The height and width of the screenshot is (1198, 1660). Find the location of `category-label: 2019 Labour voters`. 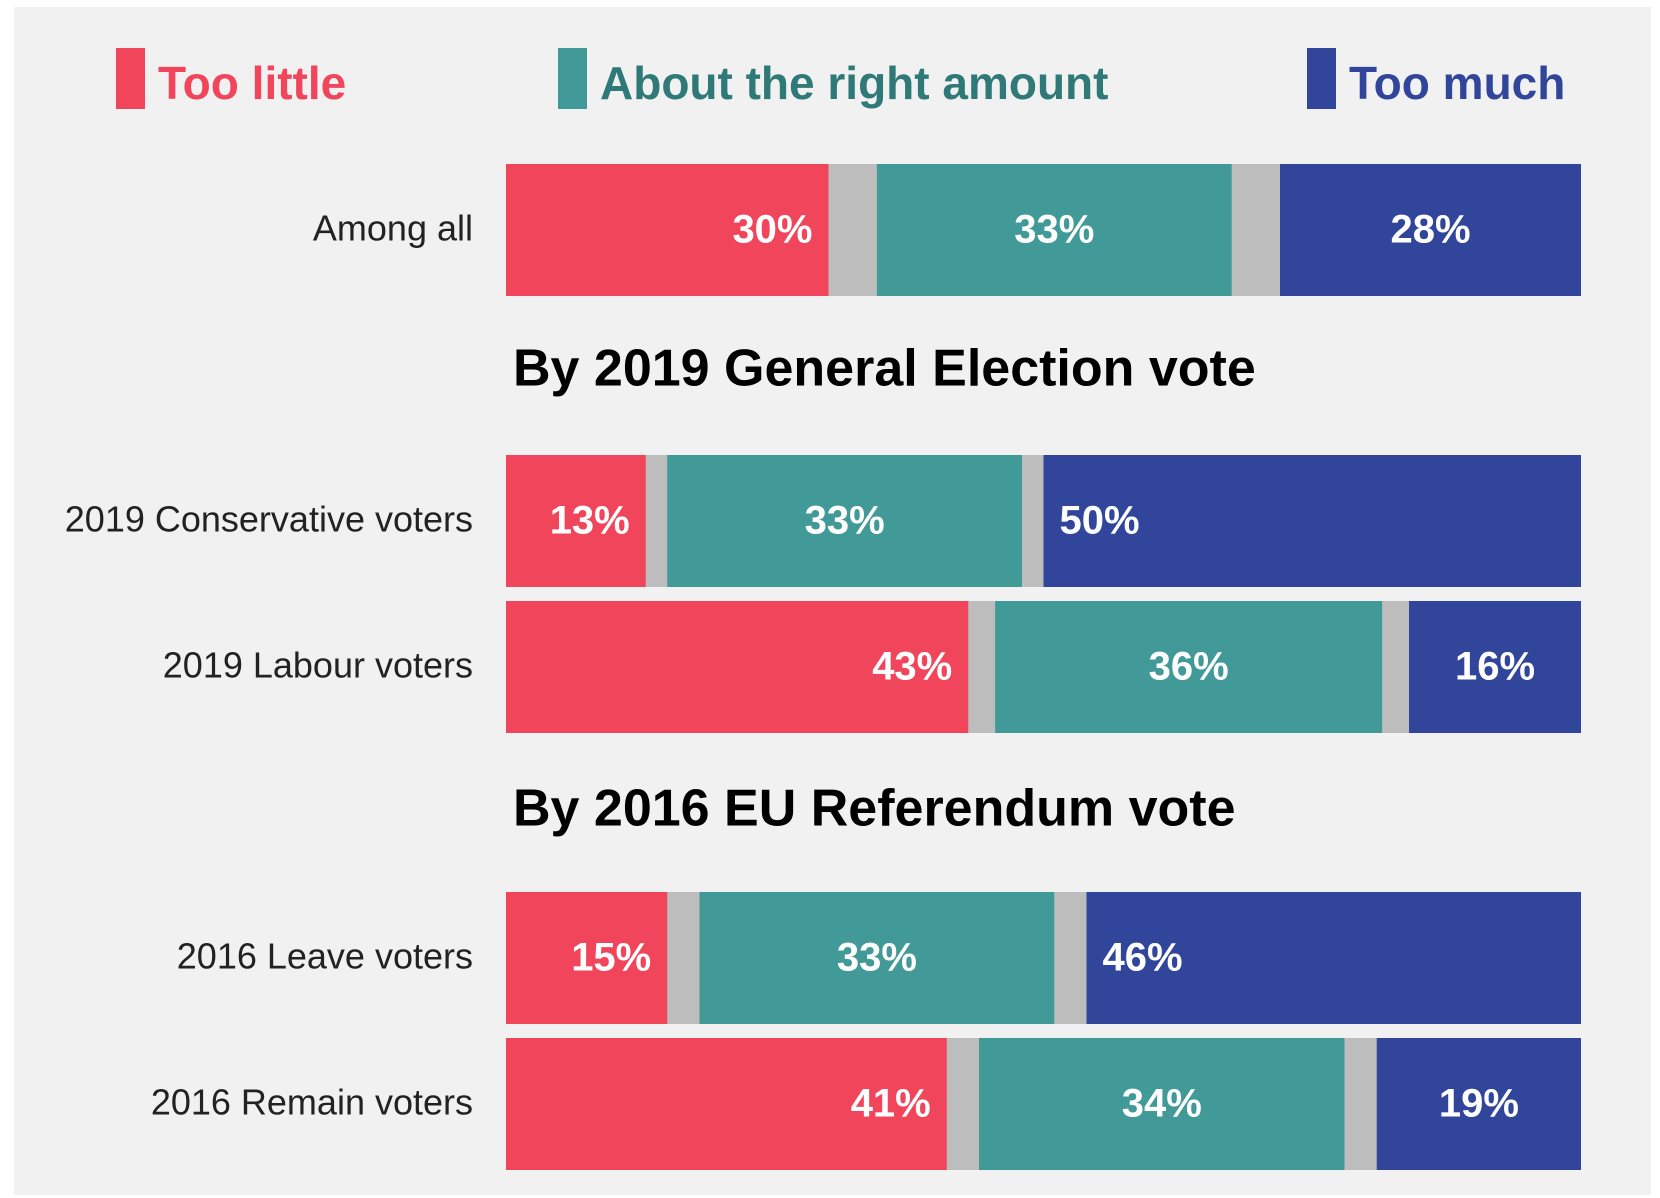

category-label: 2019 Labour voters is located at coordinates (318, 665).